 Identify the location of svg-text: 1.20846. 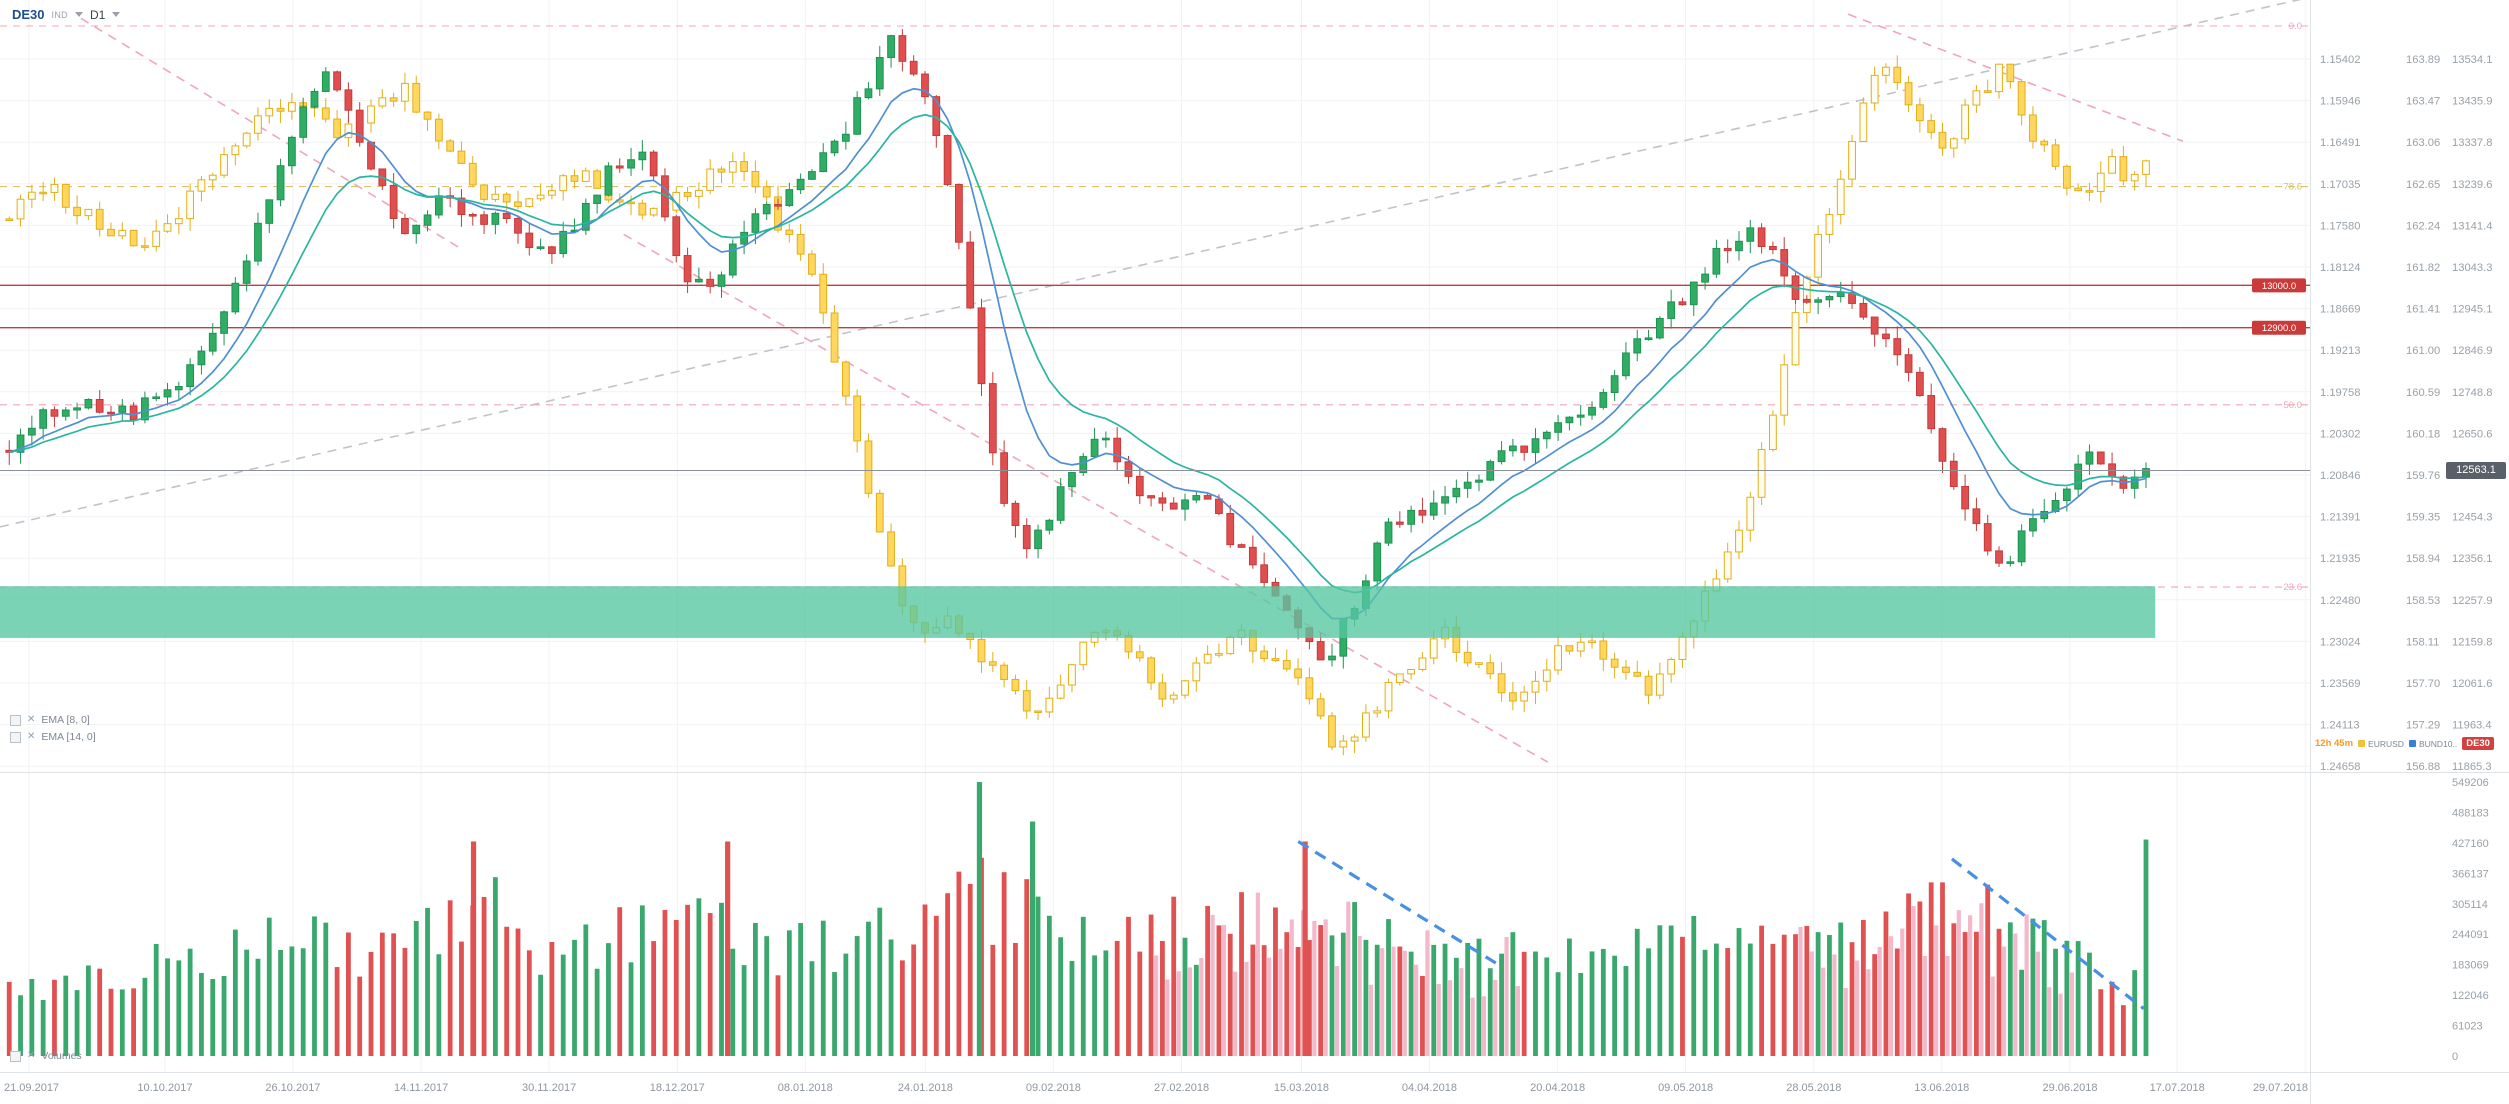
(2340, 476).